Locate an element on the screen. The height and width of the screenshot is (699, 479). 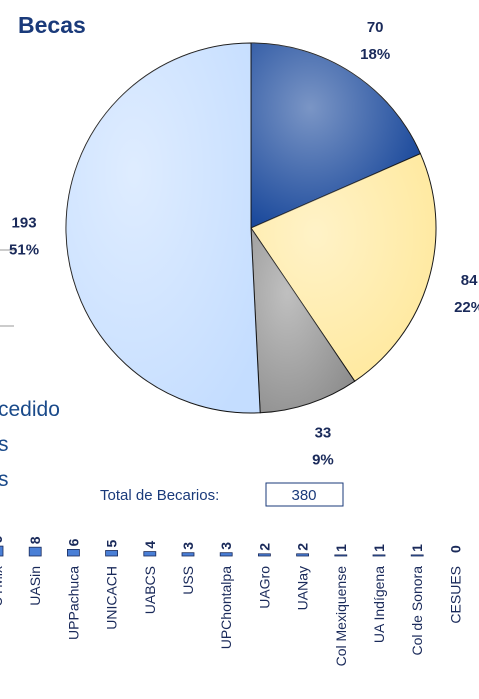
x-tick-label: UPPachuca is located at coordinates (73, 603).